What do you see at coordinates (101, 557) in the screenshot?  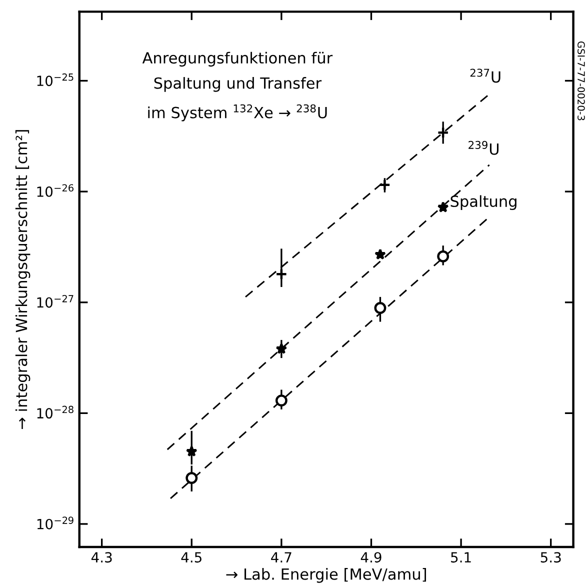 I see `x-tick-label: 4.3` at bounding box center [101, 557].